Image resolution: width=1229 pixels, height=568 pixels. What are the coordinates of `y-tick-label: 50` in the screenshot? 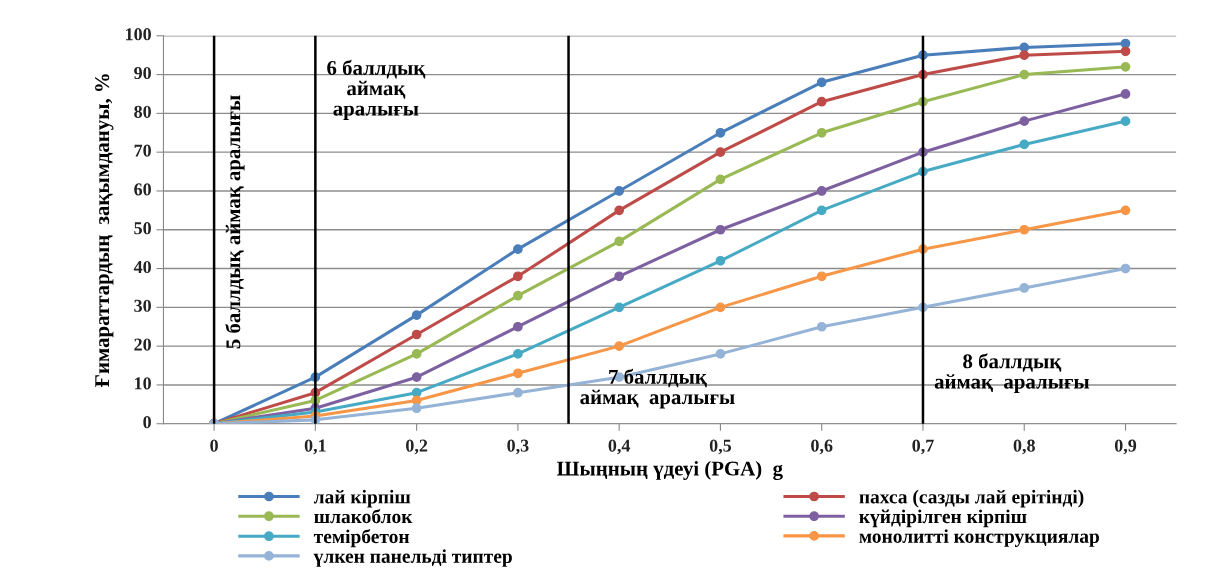 It's located at (142, 228).